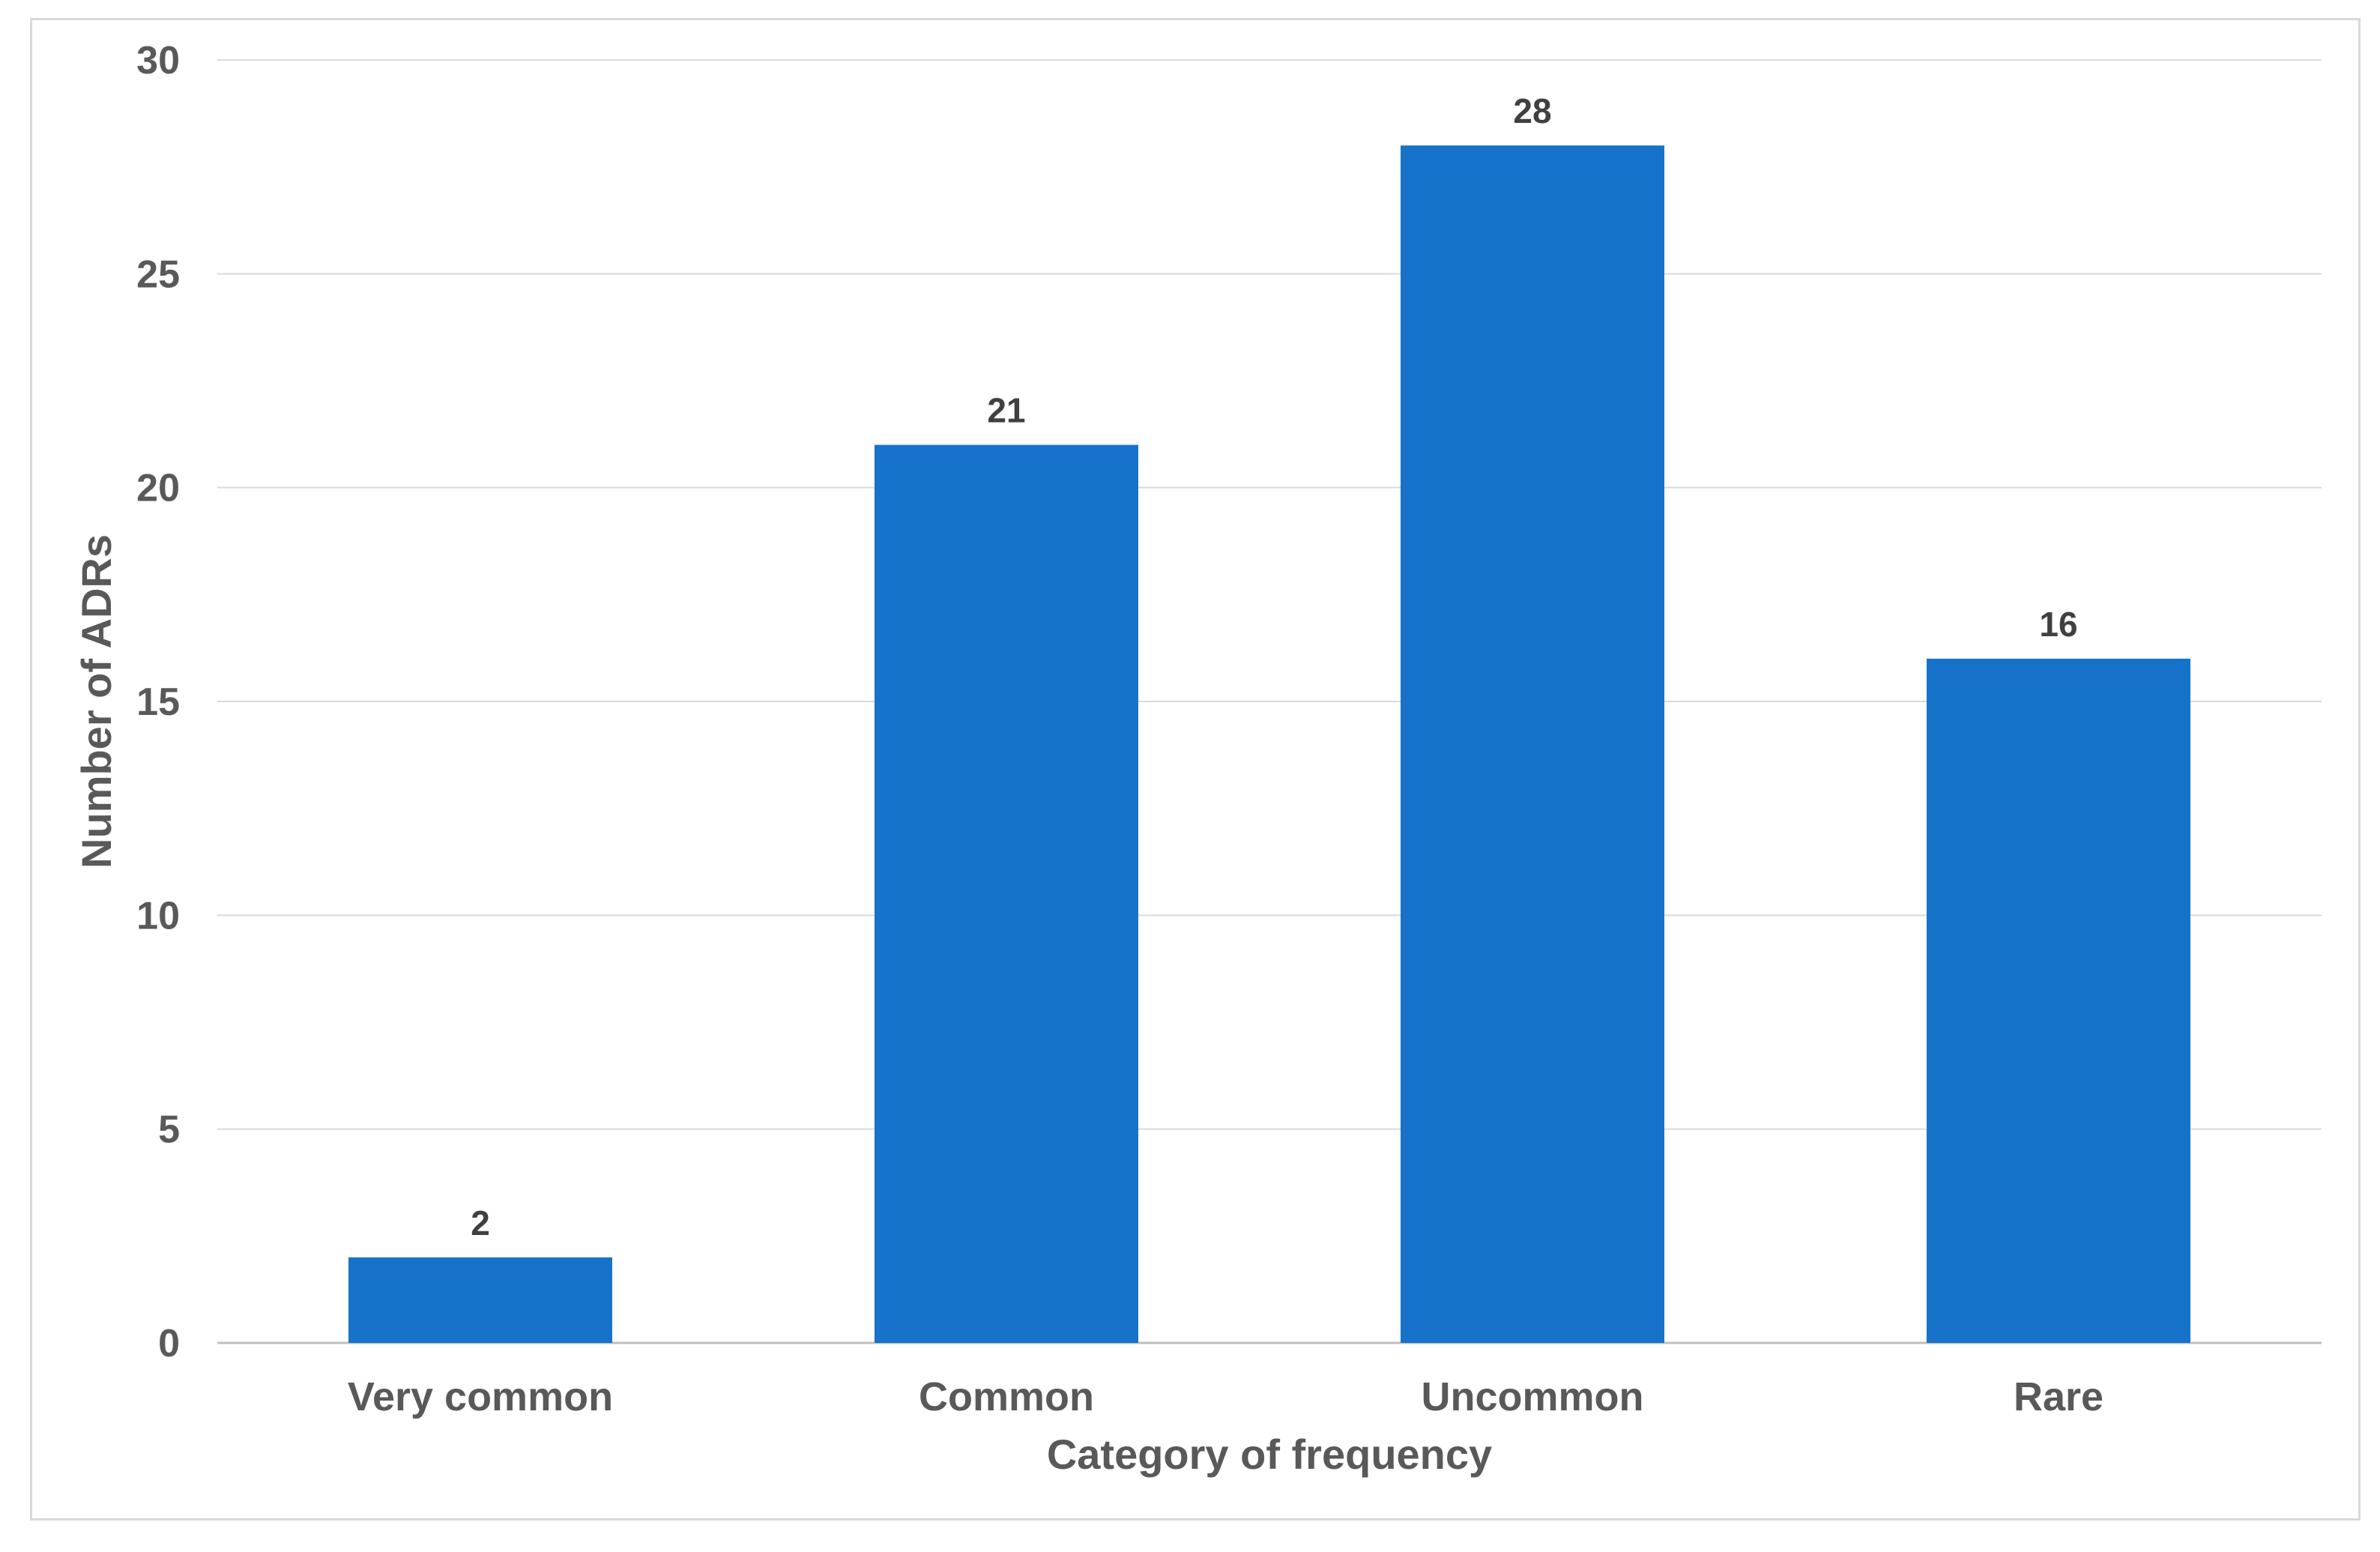  What do you see at coordinates (2058, 1396) in the screenshot?
I see `x-category-label: Rare` at bounding box center [2058, 1396].